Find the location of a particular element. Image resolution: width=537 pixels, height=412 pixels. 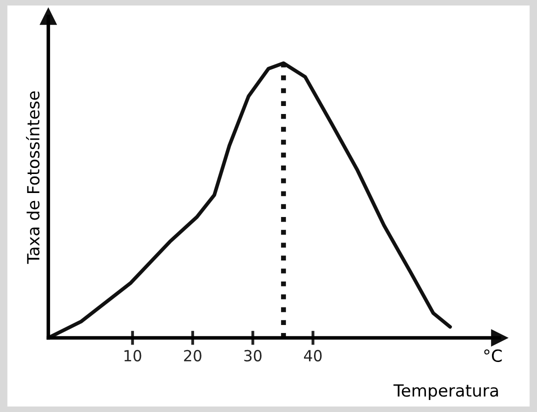

x-tick-label: 10 is located at coordinates (133, 356).